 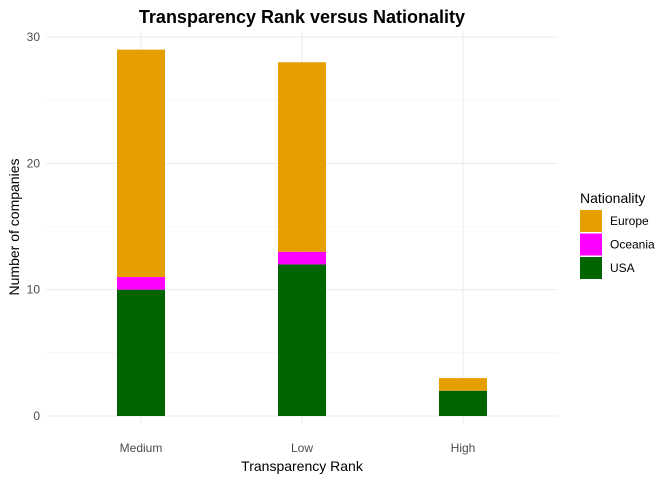 I want to click on legend-items: Europe Oceania USA, so click(x=617, y=244).